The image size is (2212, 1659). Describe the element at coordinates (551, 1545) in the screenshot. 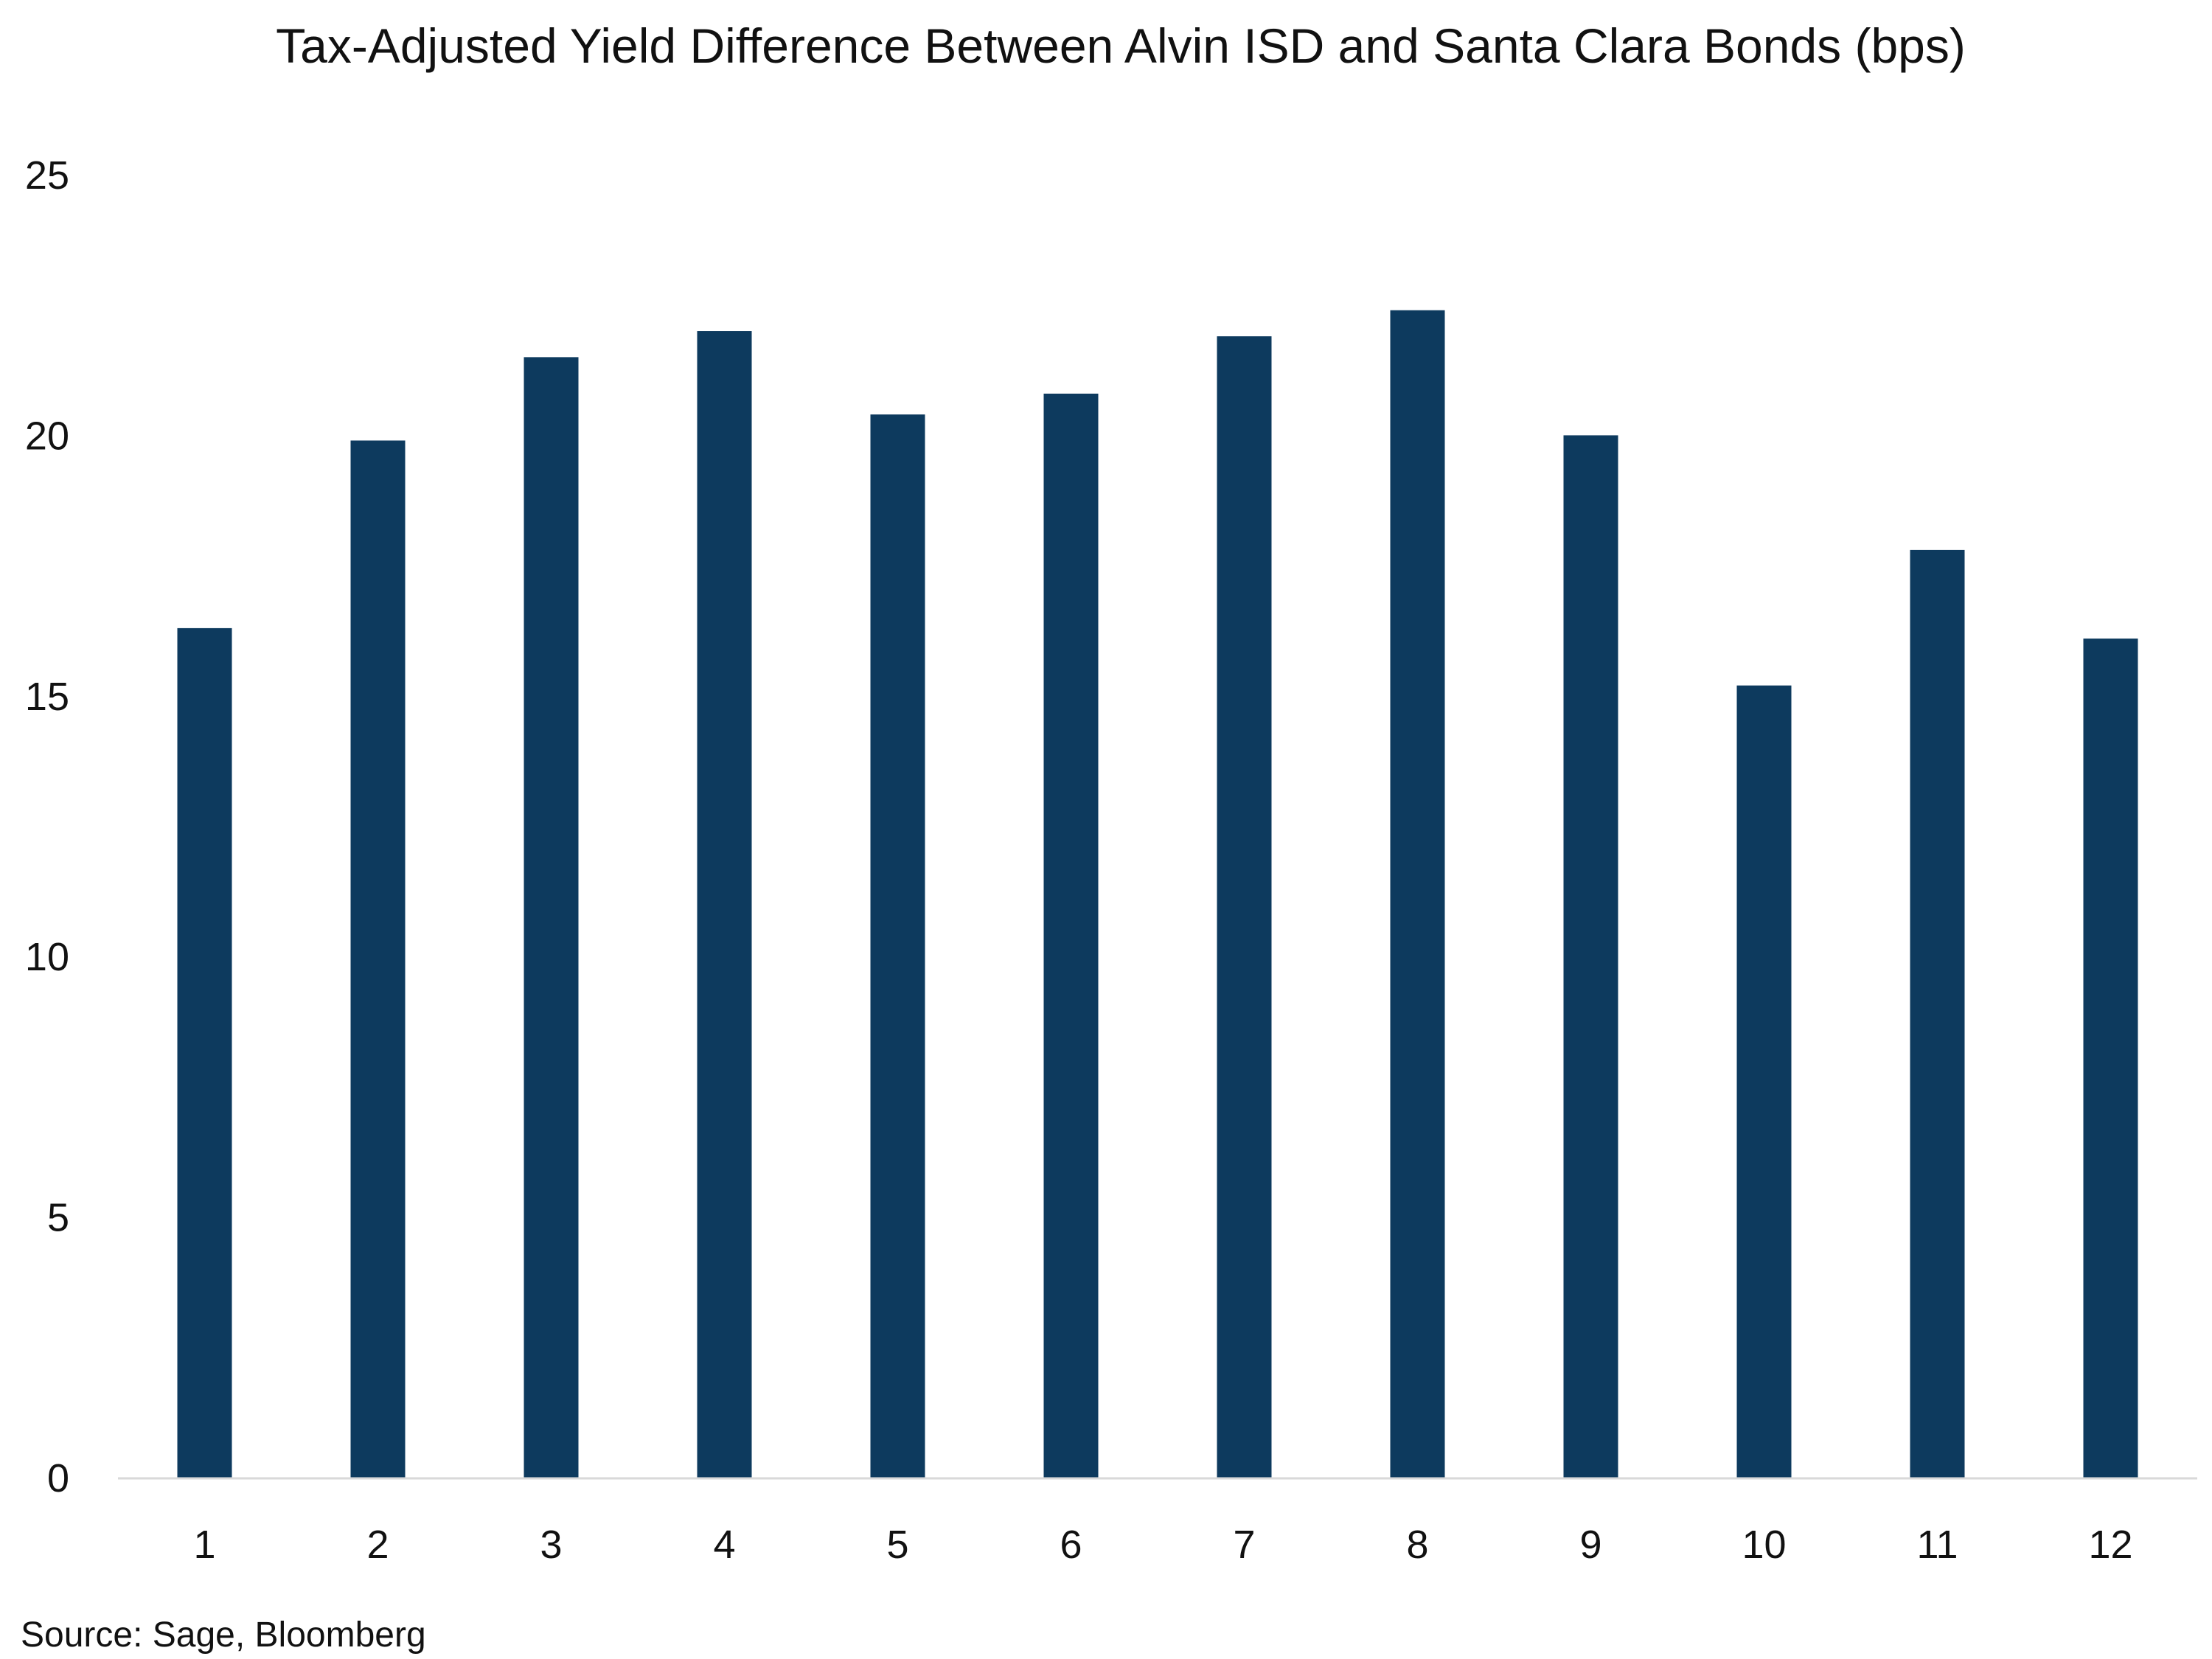

I see `x-tick-label: 3` at that location.